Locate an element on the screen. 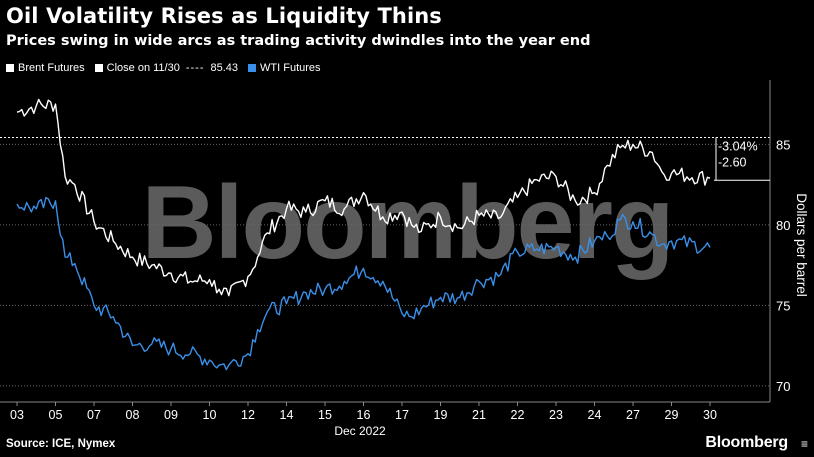  x-tick-label: 19 is located at coordinates (441, 415).